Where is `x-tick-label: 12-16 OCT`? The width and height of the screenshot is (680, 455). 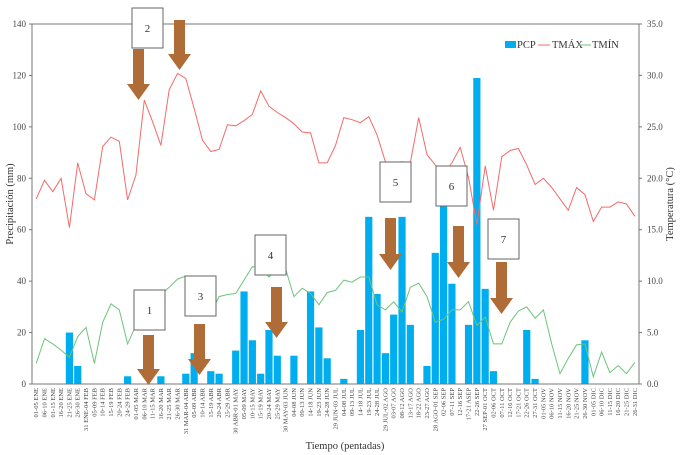 x-tick-label: 12-16 OCT is located at coordinates (510, 403).